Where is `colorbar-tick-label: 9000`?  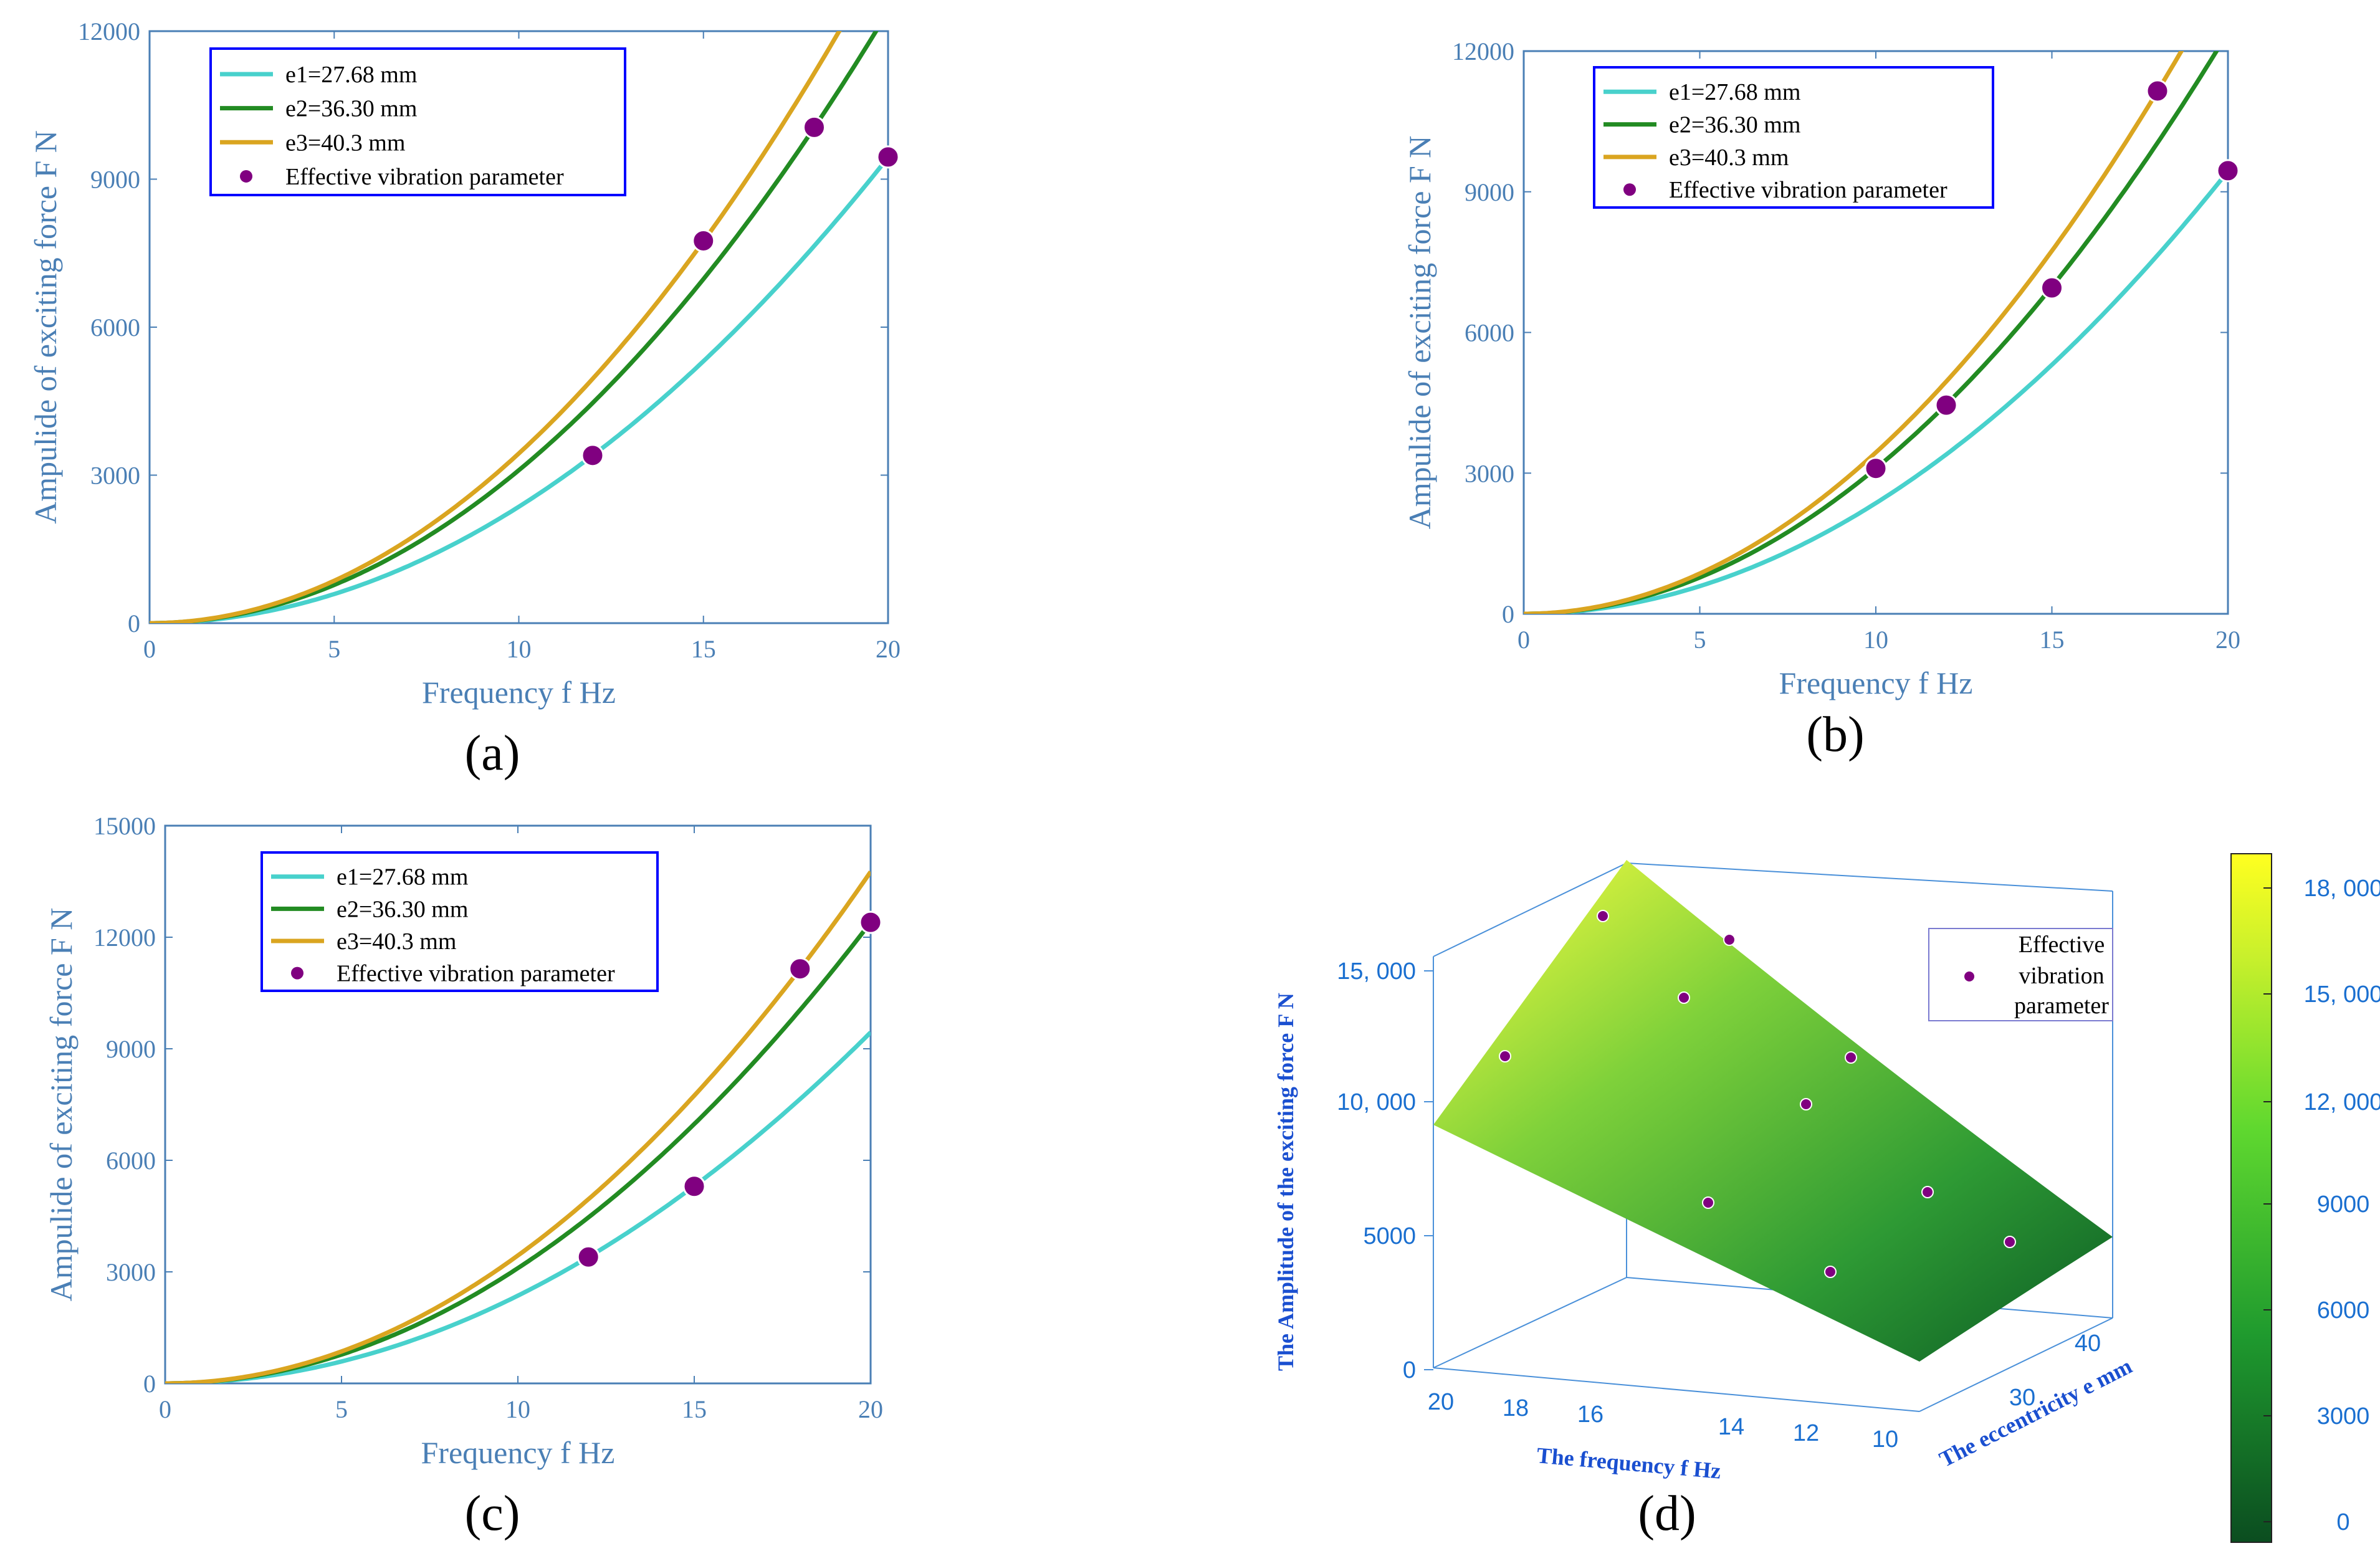 colorbar-tick-label: 9000 is located at coordinates (2343, 1204).